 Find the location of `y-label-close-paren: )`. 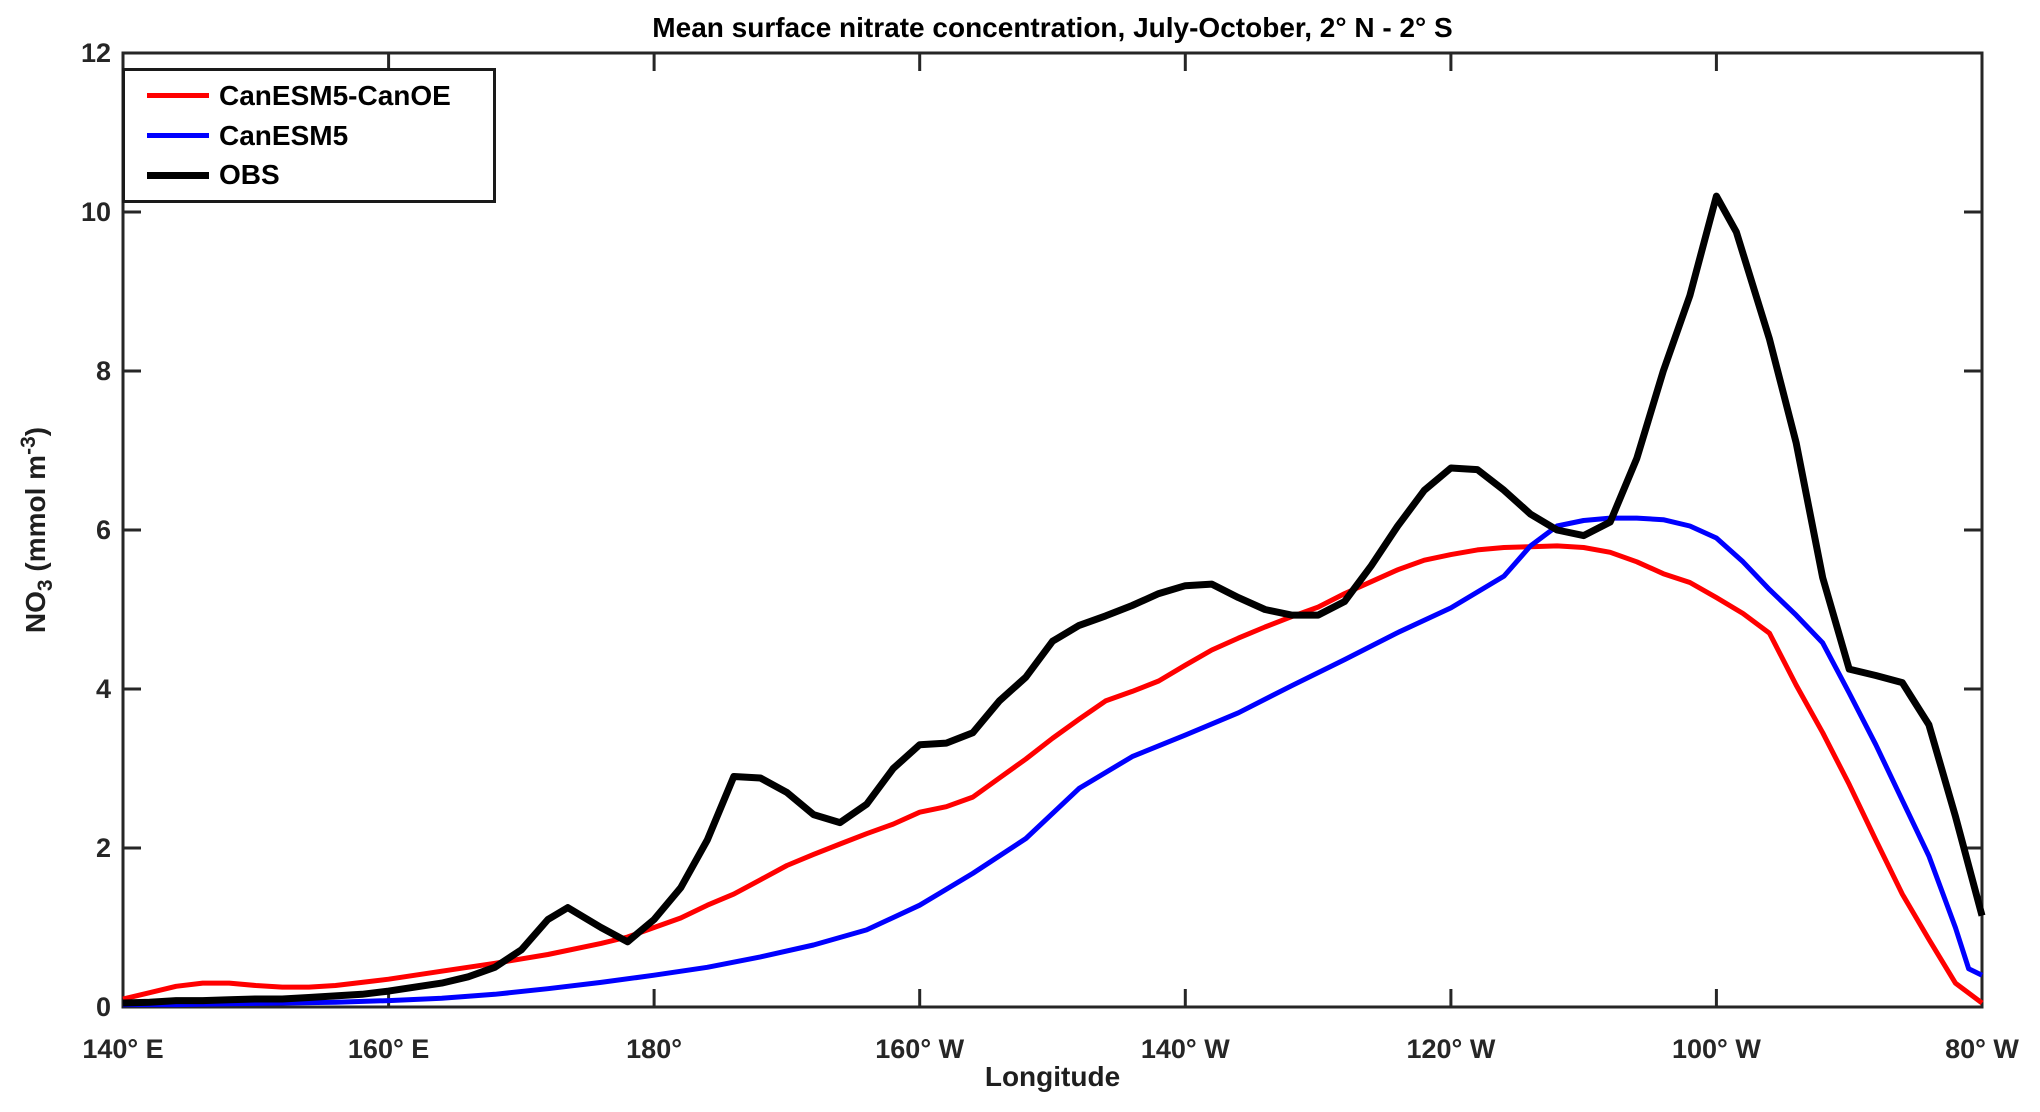

y-label-close-paren: ) is located at coordinates (35, 431).